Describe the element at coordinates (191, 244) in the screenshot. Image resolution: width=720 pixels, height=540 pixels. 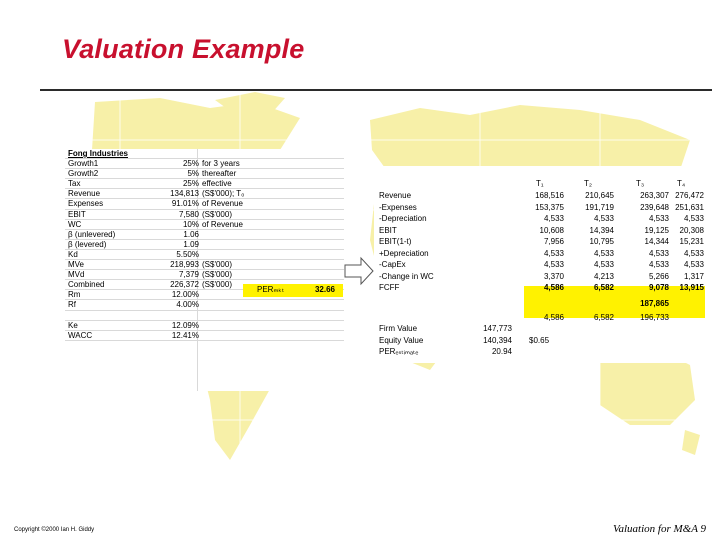
I see `row-value: 1.09` at that location.